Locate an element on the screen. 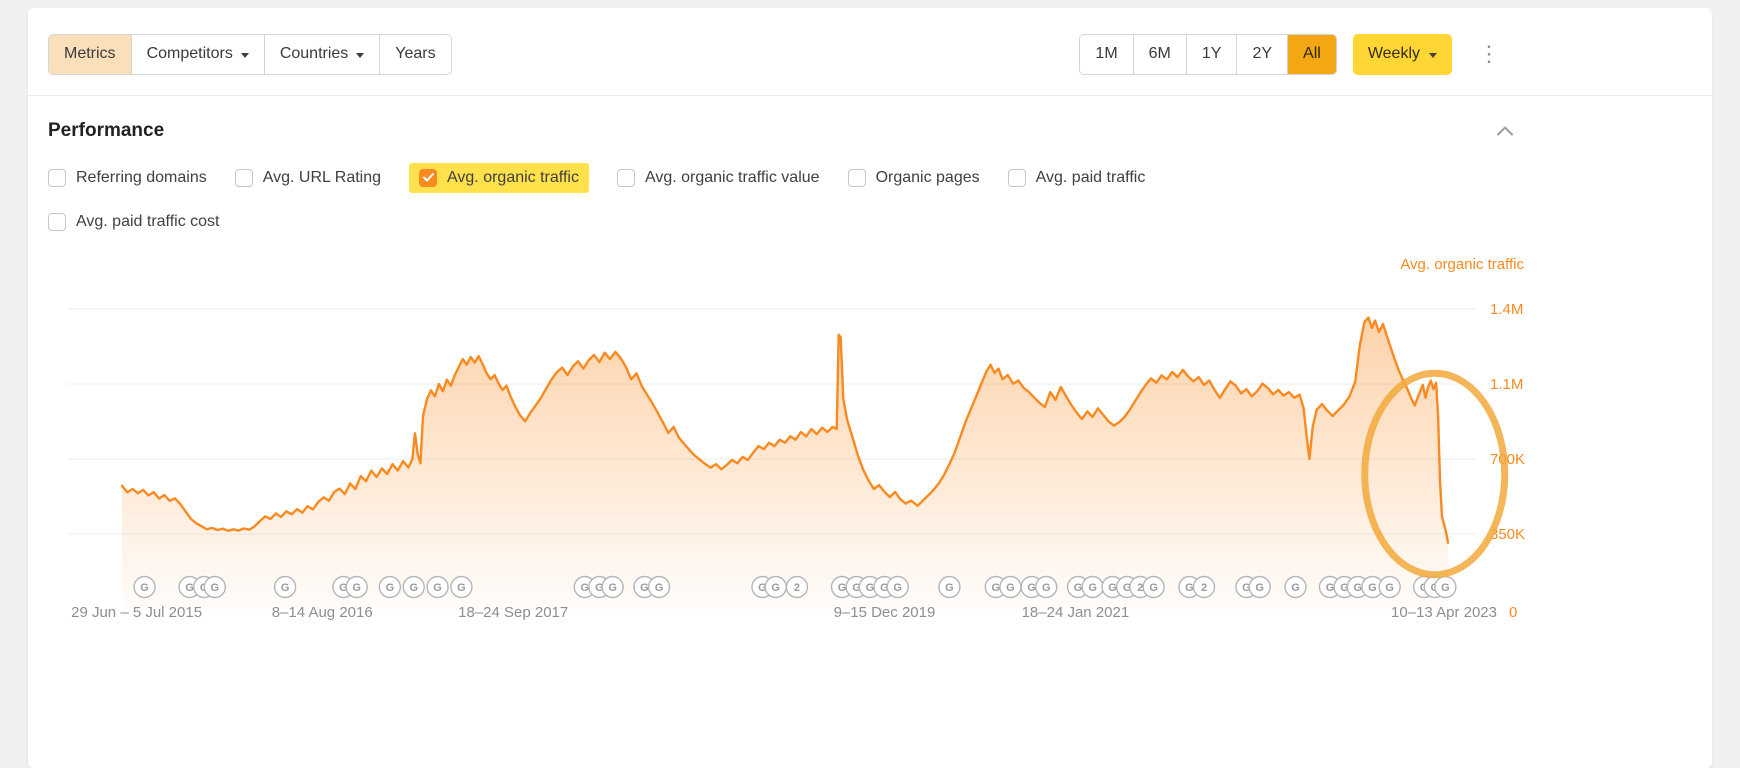 This screenshot has width=1740, height=768. kebab-menu-icon: ⋮ is located at coordinates (1489, 54).